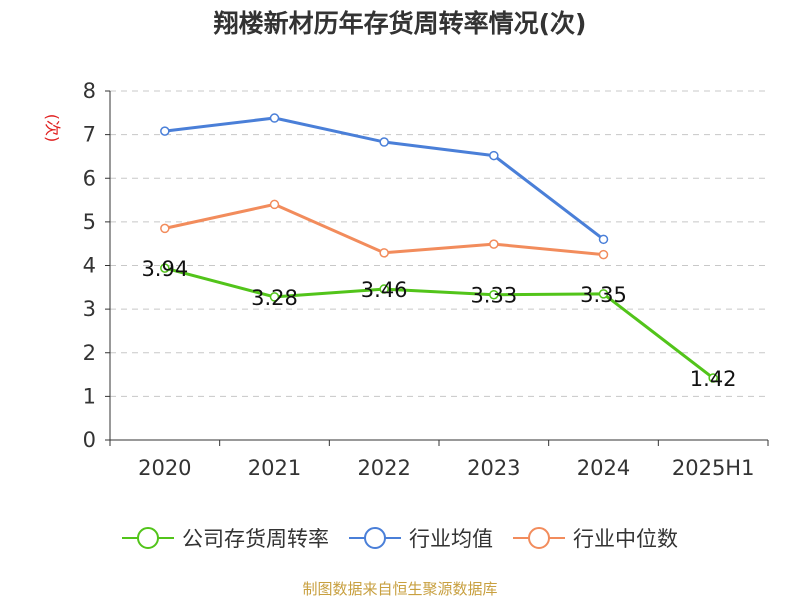 This screenshot has width=800, height=600. Describe the element at coordinates (89, 222) in the screenshot. I see `y-tick-label: 5` at that location.